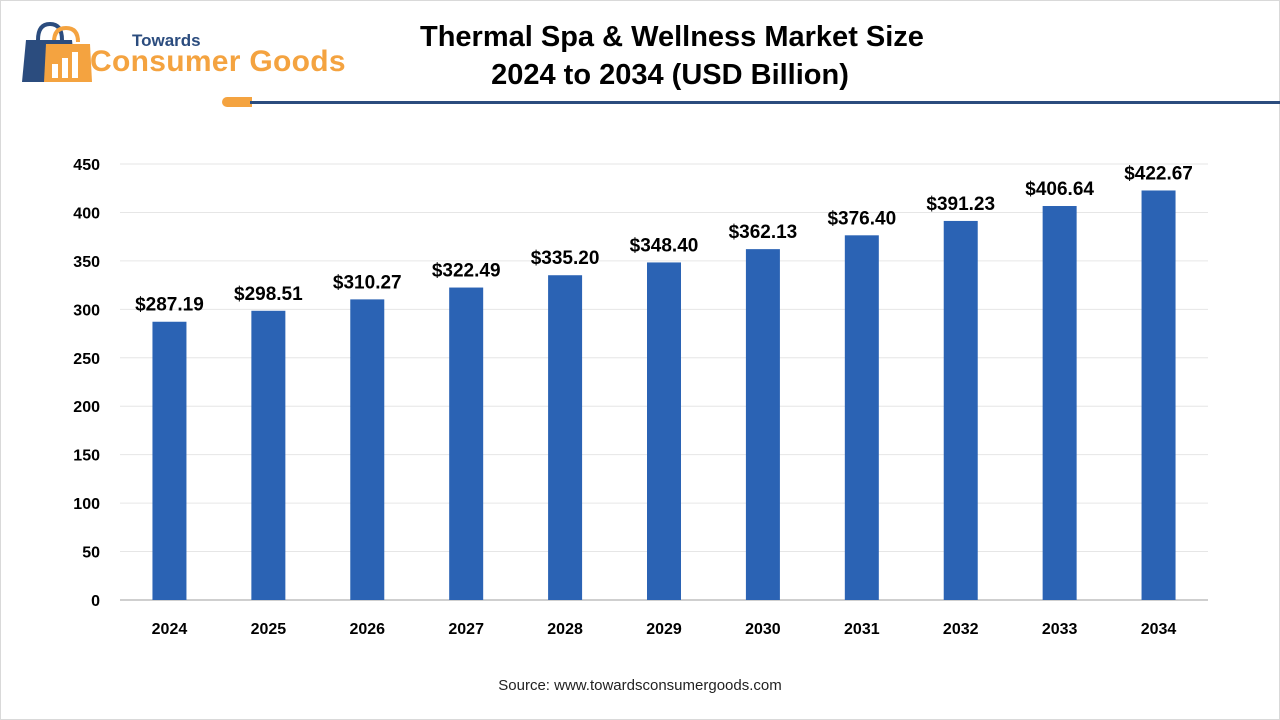 The height and width of the screenshot is (720, 1280). What do you see at coordinates (169, 305) in the screenshot?
I see `data-label: $287.19` at bounding box center [169, 305].